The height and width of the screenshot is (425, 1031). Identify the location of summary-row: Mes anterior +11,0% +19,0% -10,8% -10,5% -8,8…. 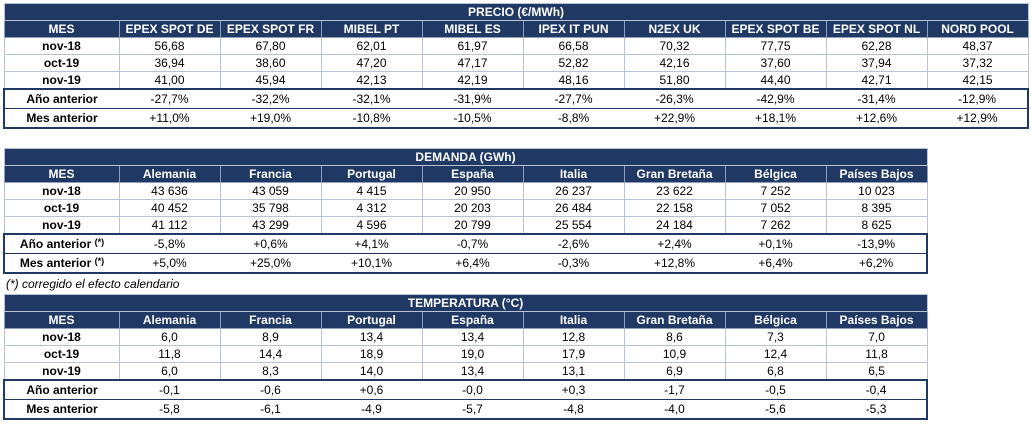
(516, 118).